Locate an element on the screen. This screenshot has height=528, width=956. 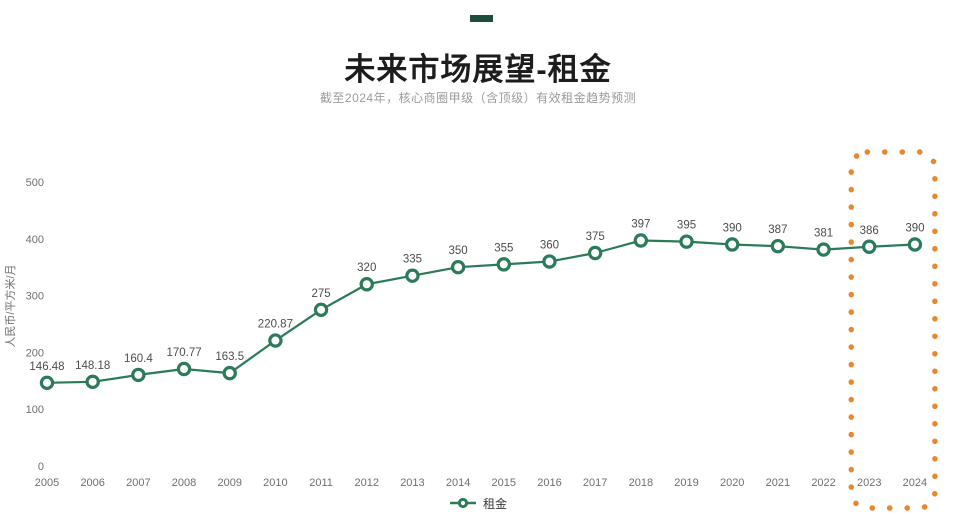
forecast-highlight-box is located at coordinates (893, 330).